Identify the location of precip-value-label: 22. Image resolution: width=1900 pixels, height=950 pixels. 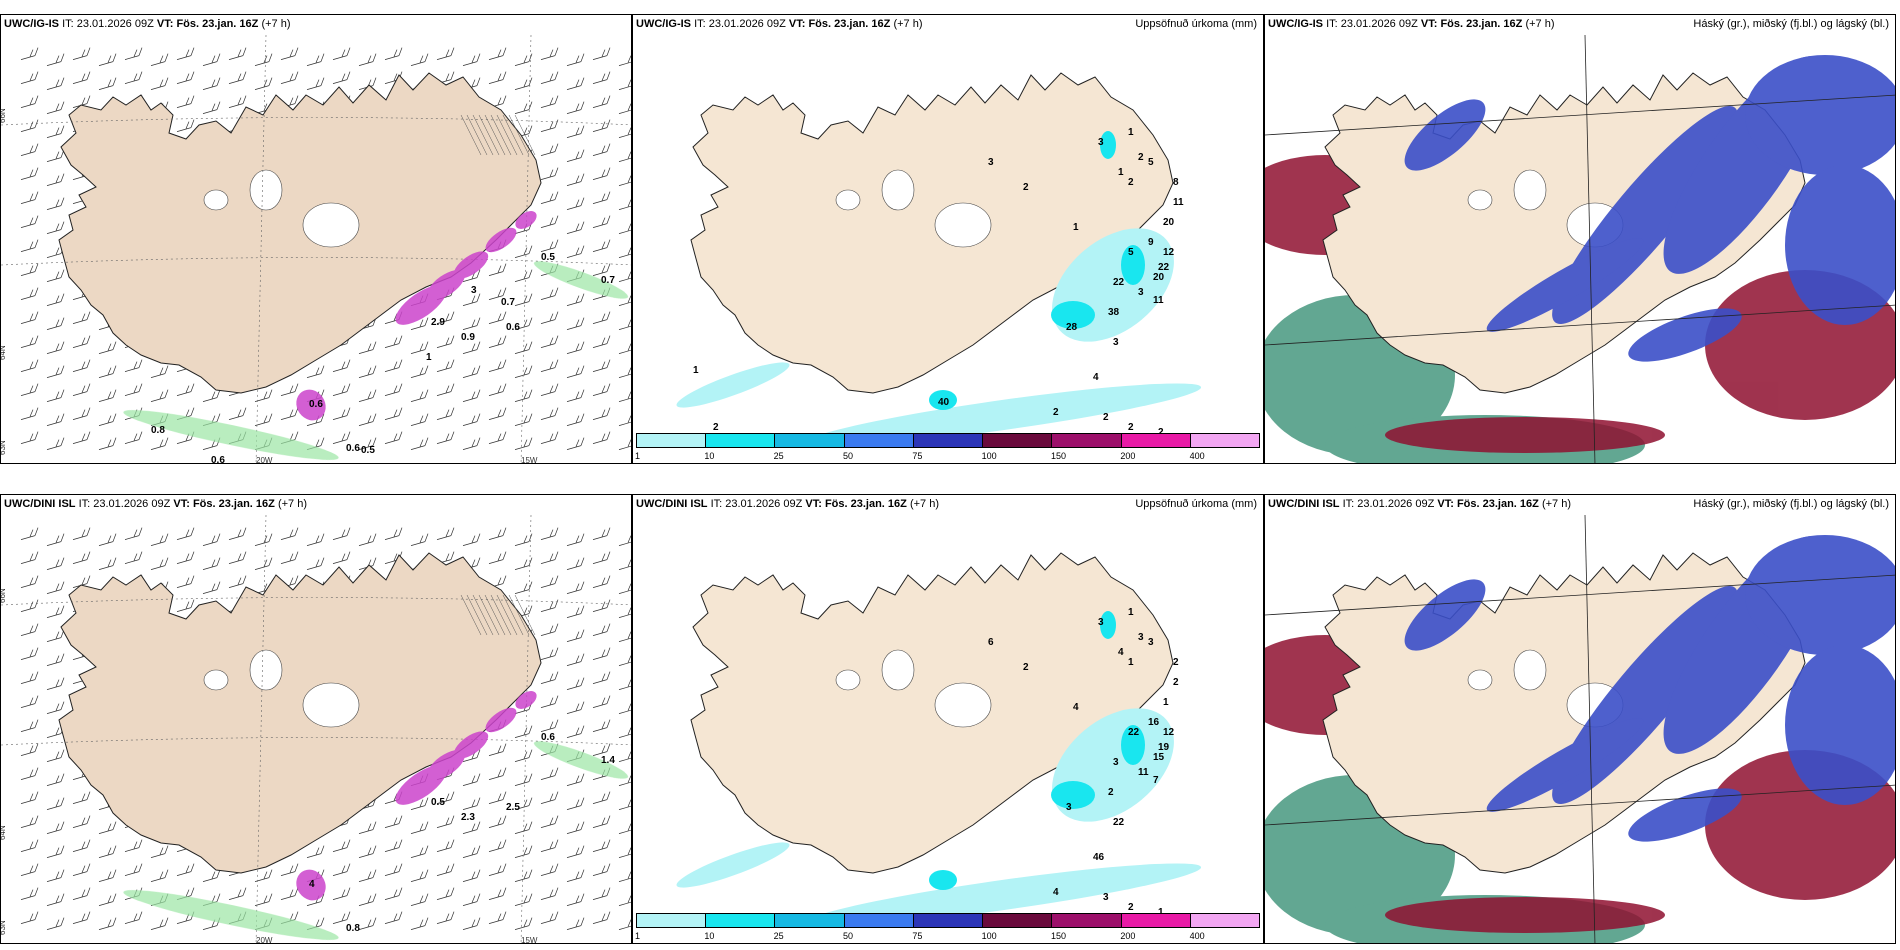
(1134, 732).